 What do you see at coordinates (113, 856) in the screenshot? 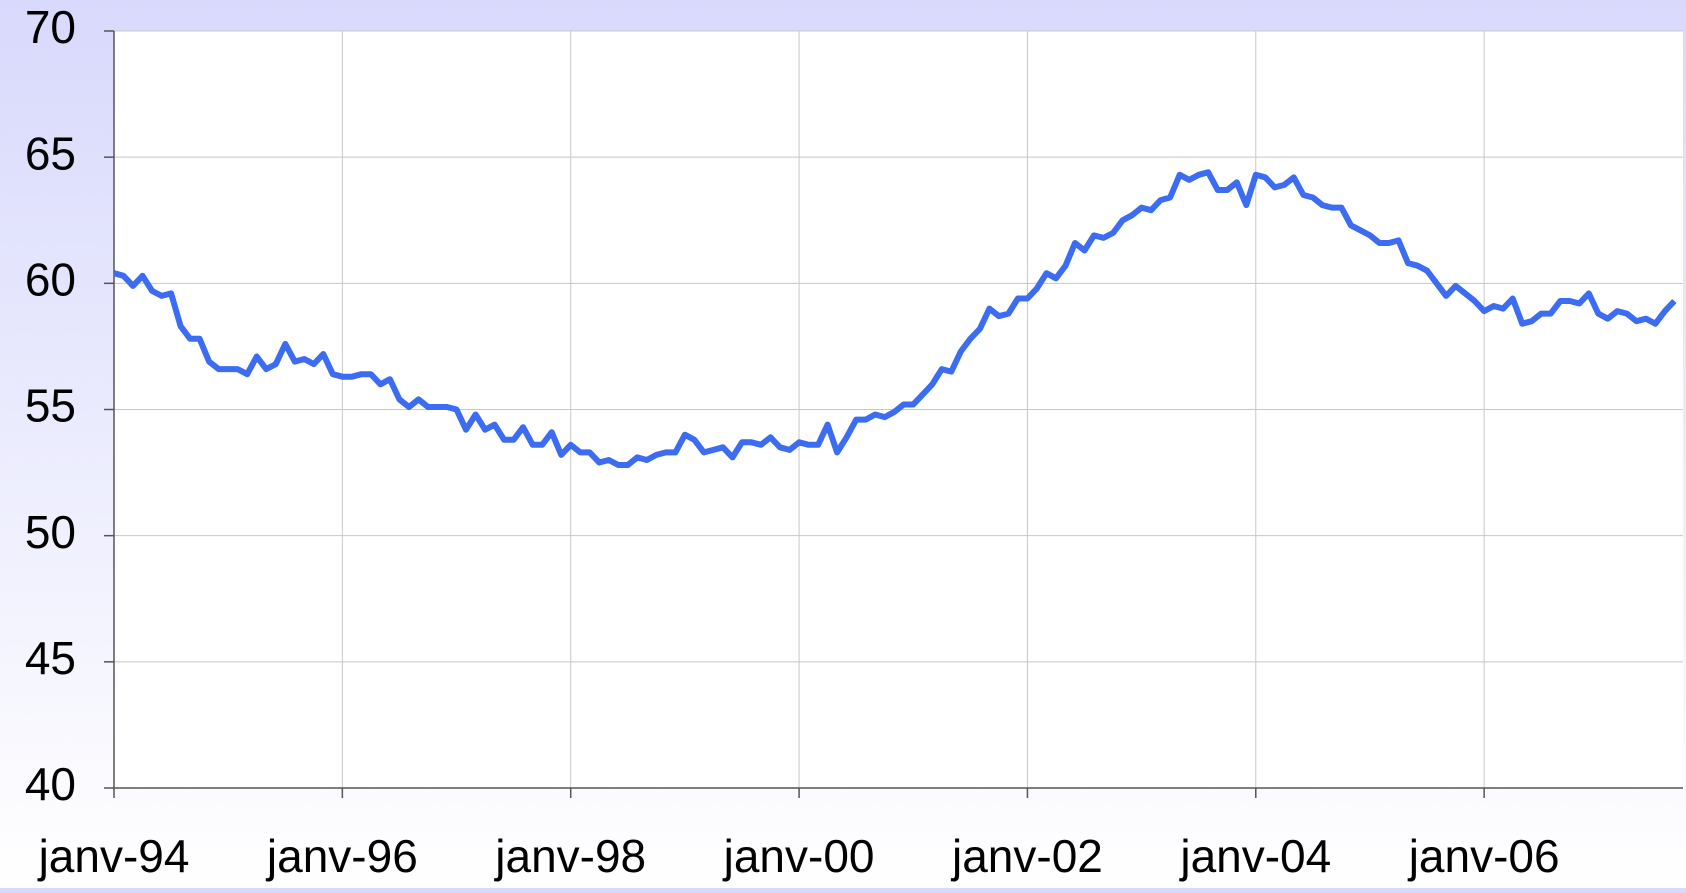
I see `x-tick-label: janv-94` at bounding box center [113, 856].